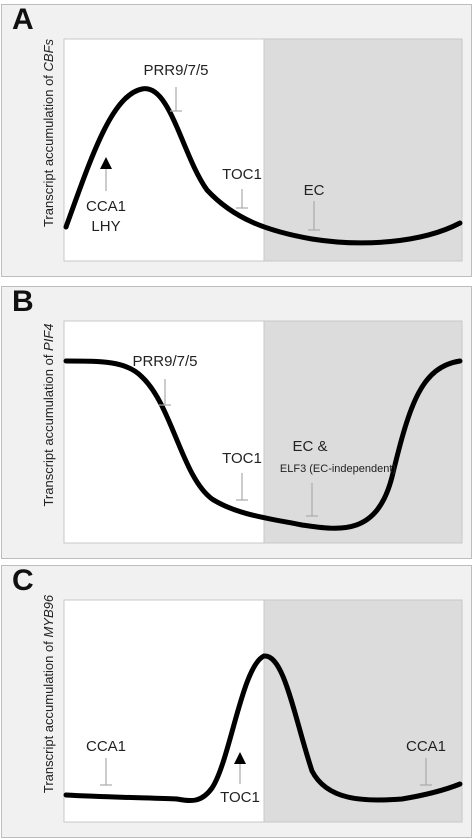 The width and height of the screenshot is (474, 839). Describe the element at coordinates (338, 469) in the screenshot. I see `regulator-label: ELF3 (EC-independent)` at that location.